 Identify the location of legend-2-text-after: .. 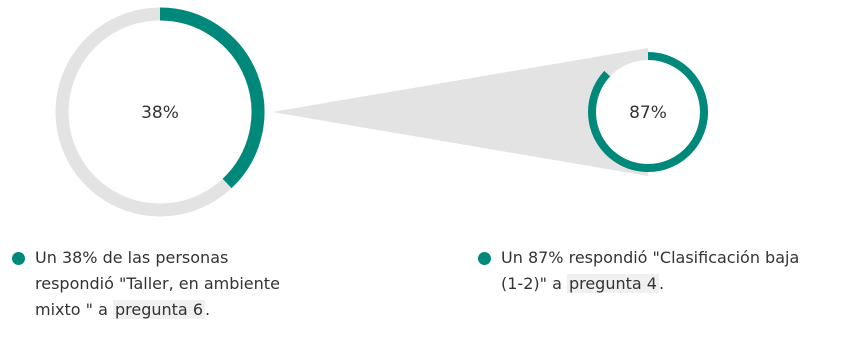
(661, 283).